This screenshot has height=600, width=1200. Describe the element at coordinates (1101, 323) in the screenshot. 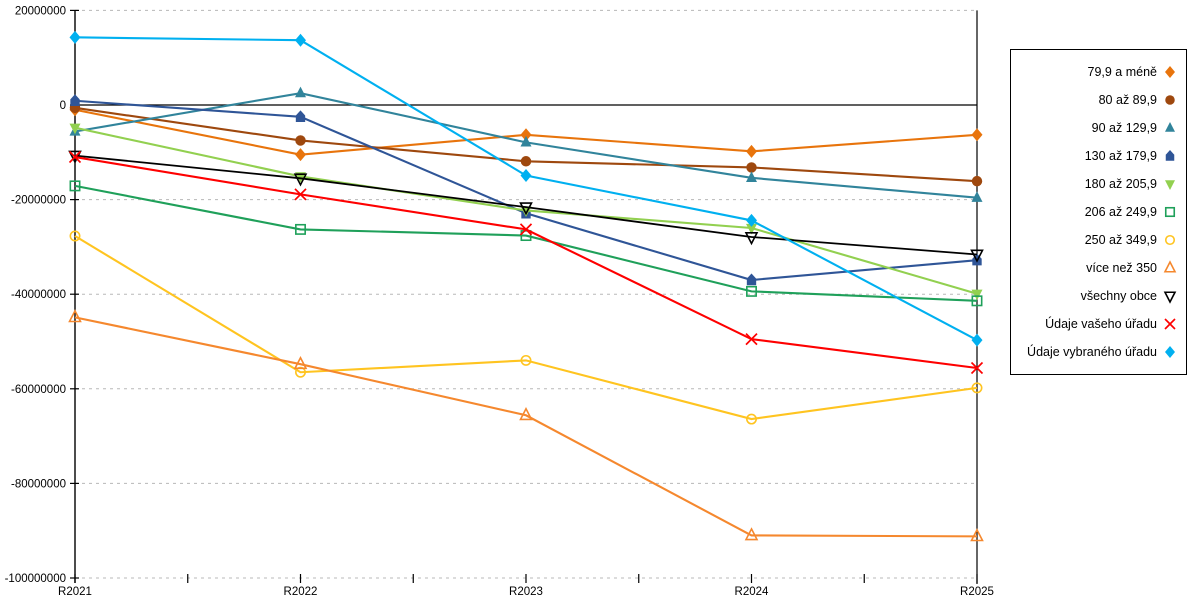

I see `legend-item-label: Údaje vašeho úřadu` at that location.